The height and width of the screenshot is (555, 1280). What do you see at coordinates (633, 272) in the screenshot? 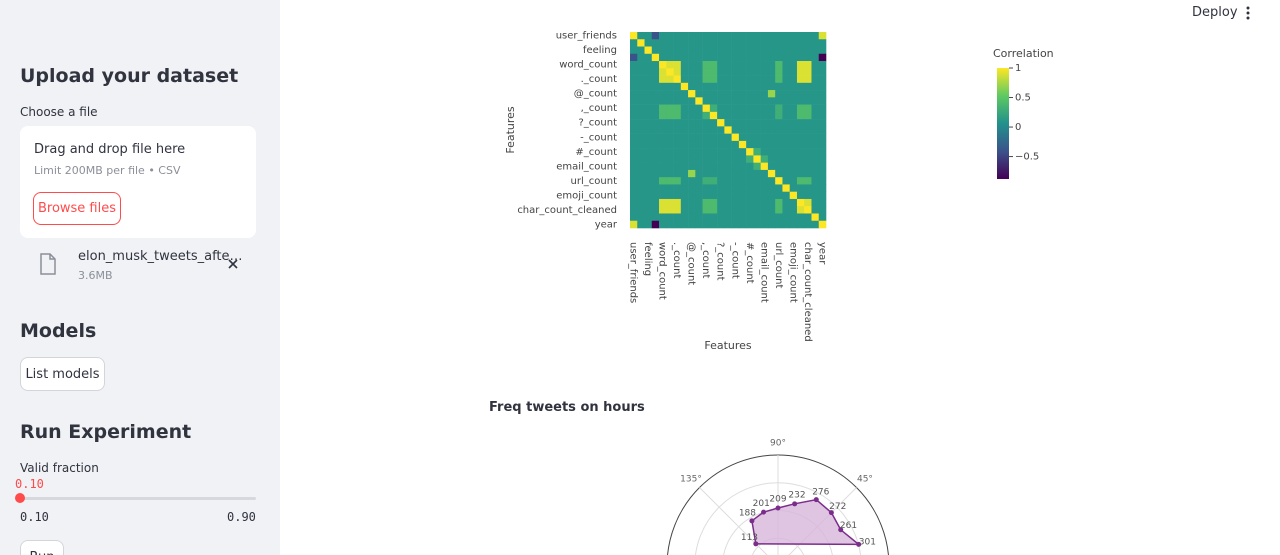
I see `x-tick-label: user_friends` at bounding box center [633, 272].